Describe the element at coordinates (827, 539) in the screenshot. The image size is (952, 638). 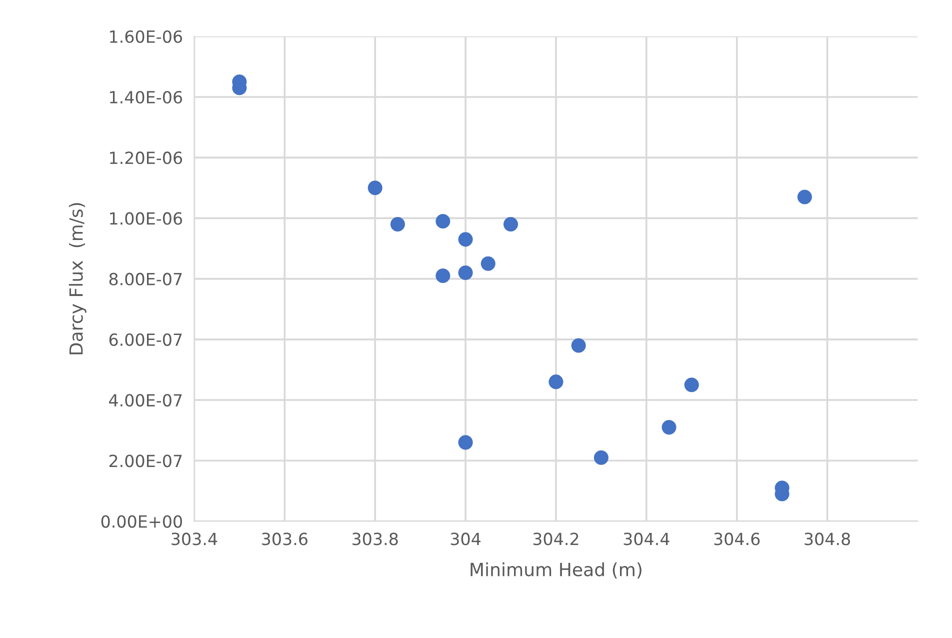
I see `x-tick-label: 304.8` at that location.